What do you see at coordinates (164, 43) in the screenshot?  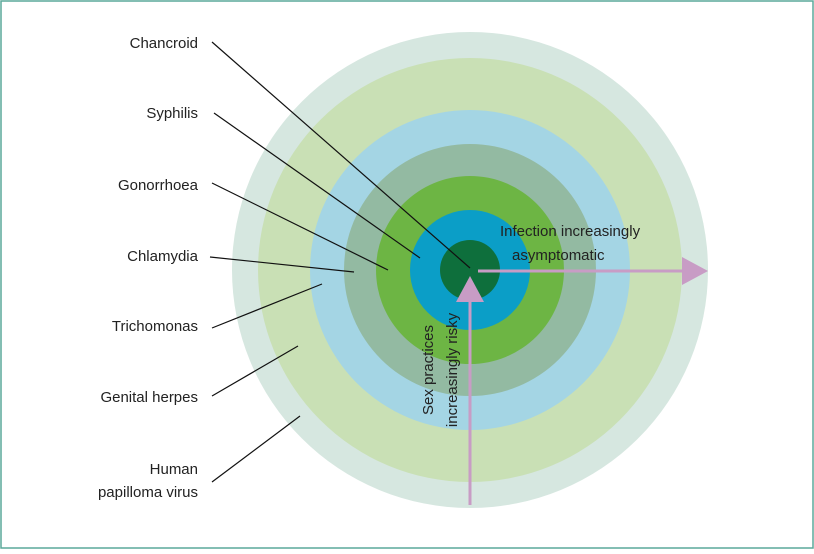 I see `disease-label: Chancroid` at bounding box center [164, 43].